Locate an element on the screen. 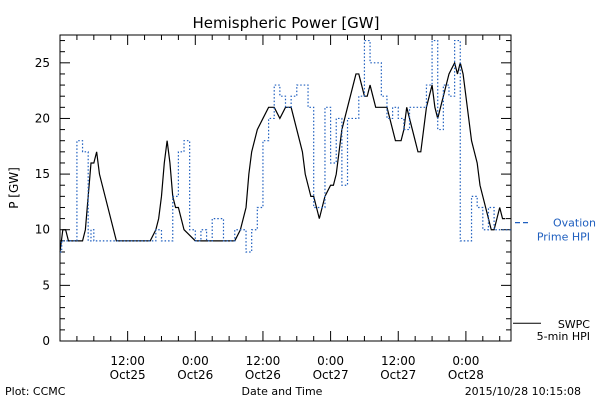 This screenshot has height=400, width=600. legend-label-prime-hpi: Prime HPI is located at coordinates (563, 237).